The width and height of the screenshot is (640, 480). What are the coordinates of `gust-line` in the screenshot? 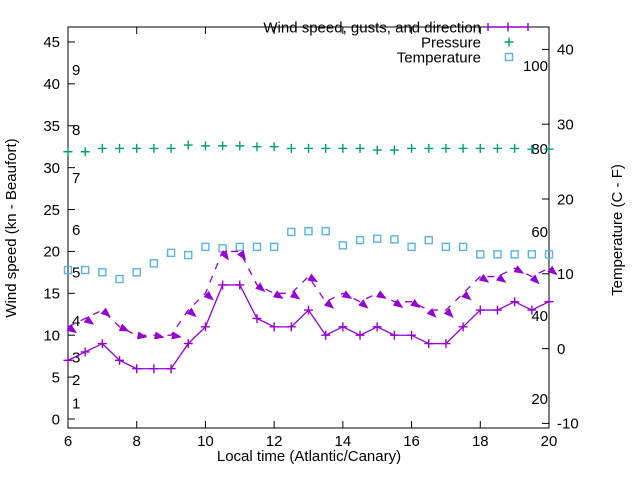 It's located at (308, 293).